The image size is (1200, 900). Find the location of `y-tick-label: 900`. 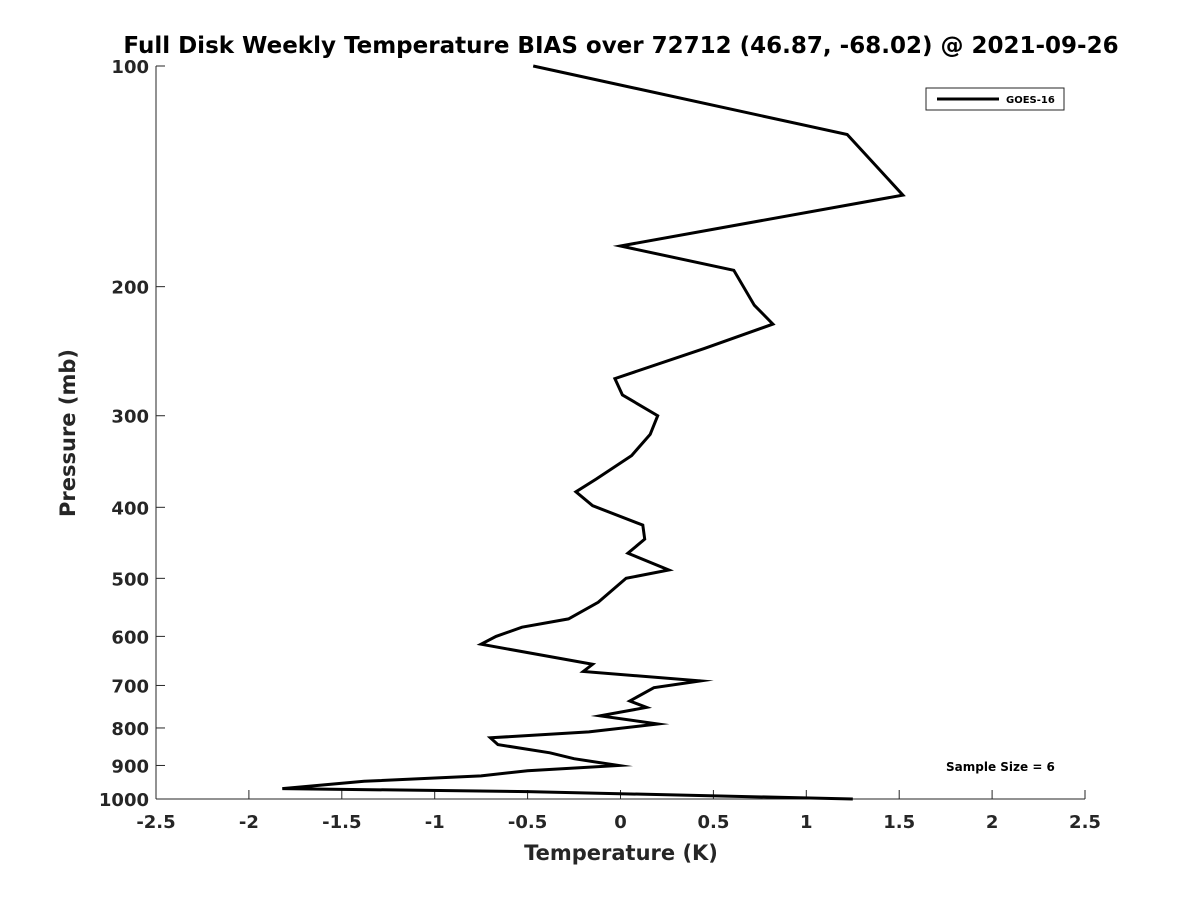

y-tick-label: 900 is located at coordinates (130, 766).